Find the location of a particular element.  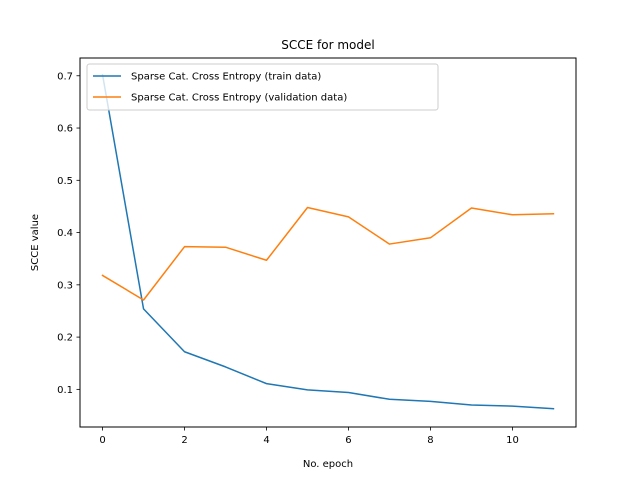

x-tick-label: 10 is located at coordinates (512, 440).